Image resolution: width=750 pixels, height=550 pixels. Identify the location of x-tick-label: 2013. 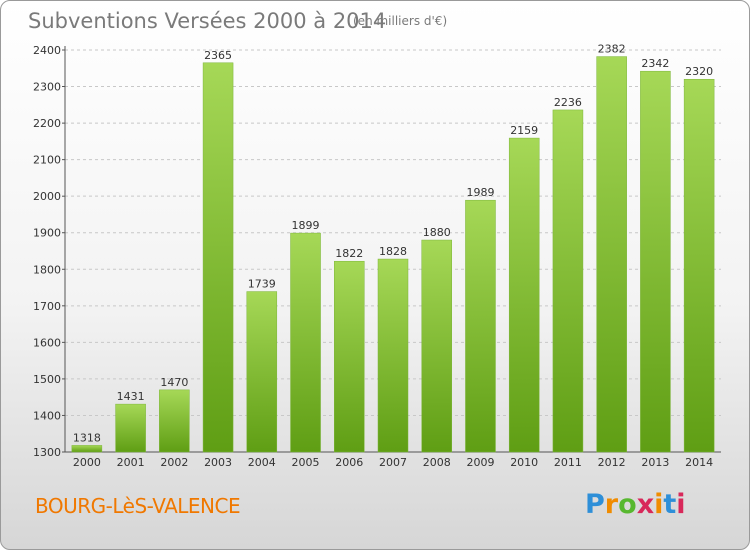
(655, 462).